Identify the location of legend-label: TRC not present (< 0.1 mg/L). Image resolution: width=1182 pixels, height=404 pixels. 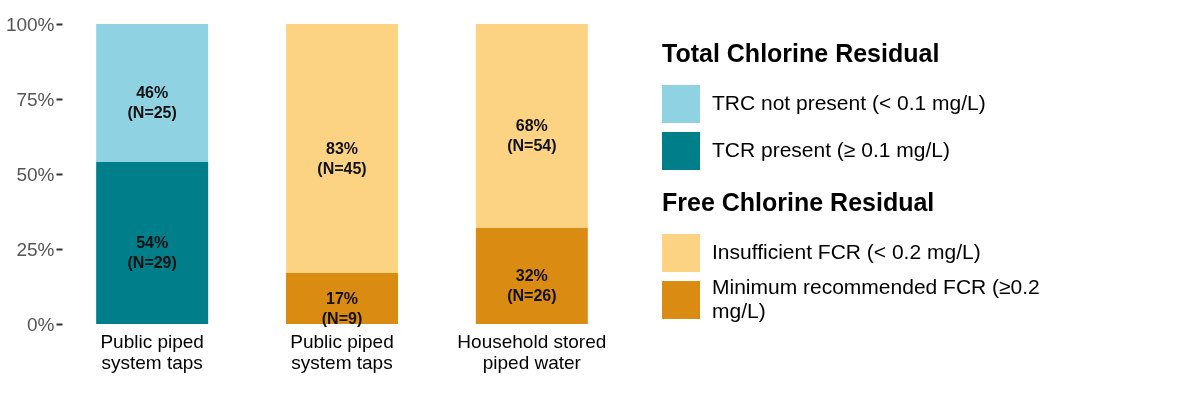
(849, 102).